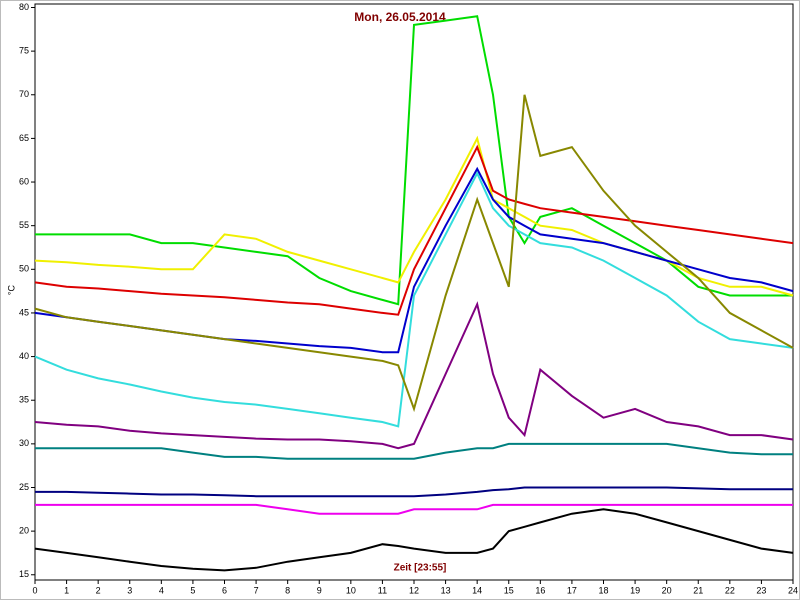 Image resolution: width=800 pixels, height=600 pixels. What do you see at coordinates (414, 590) in the screenshot?
I see `x-tick-label: 12` at bounding box center [414, 590].